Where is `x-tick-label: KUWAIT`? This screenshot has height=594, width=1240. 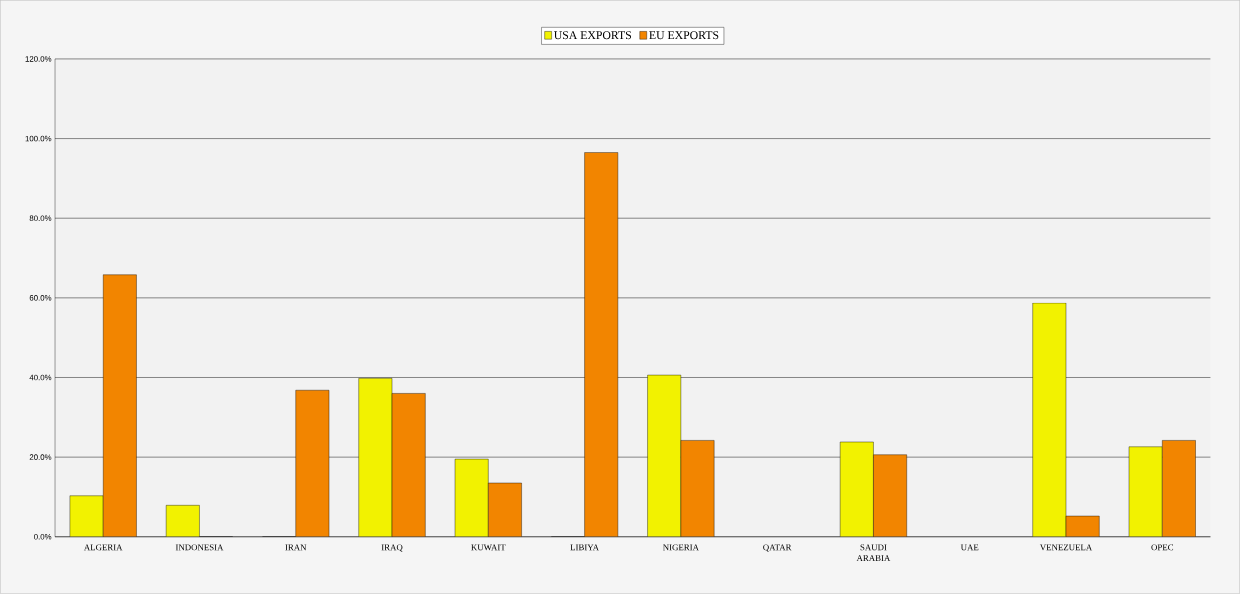
x-tick-label: KUWAIT is located at coordinates (488, 547).